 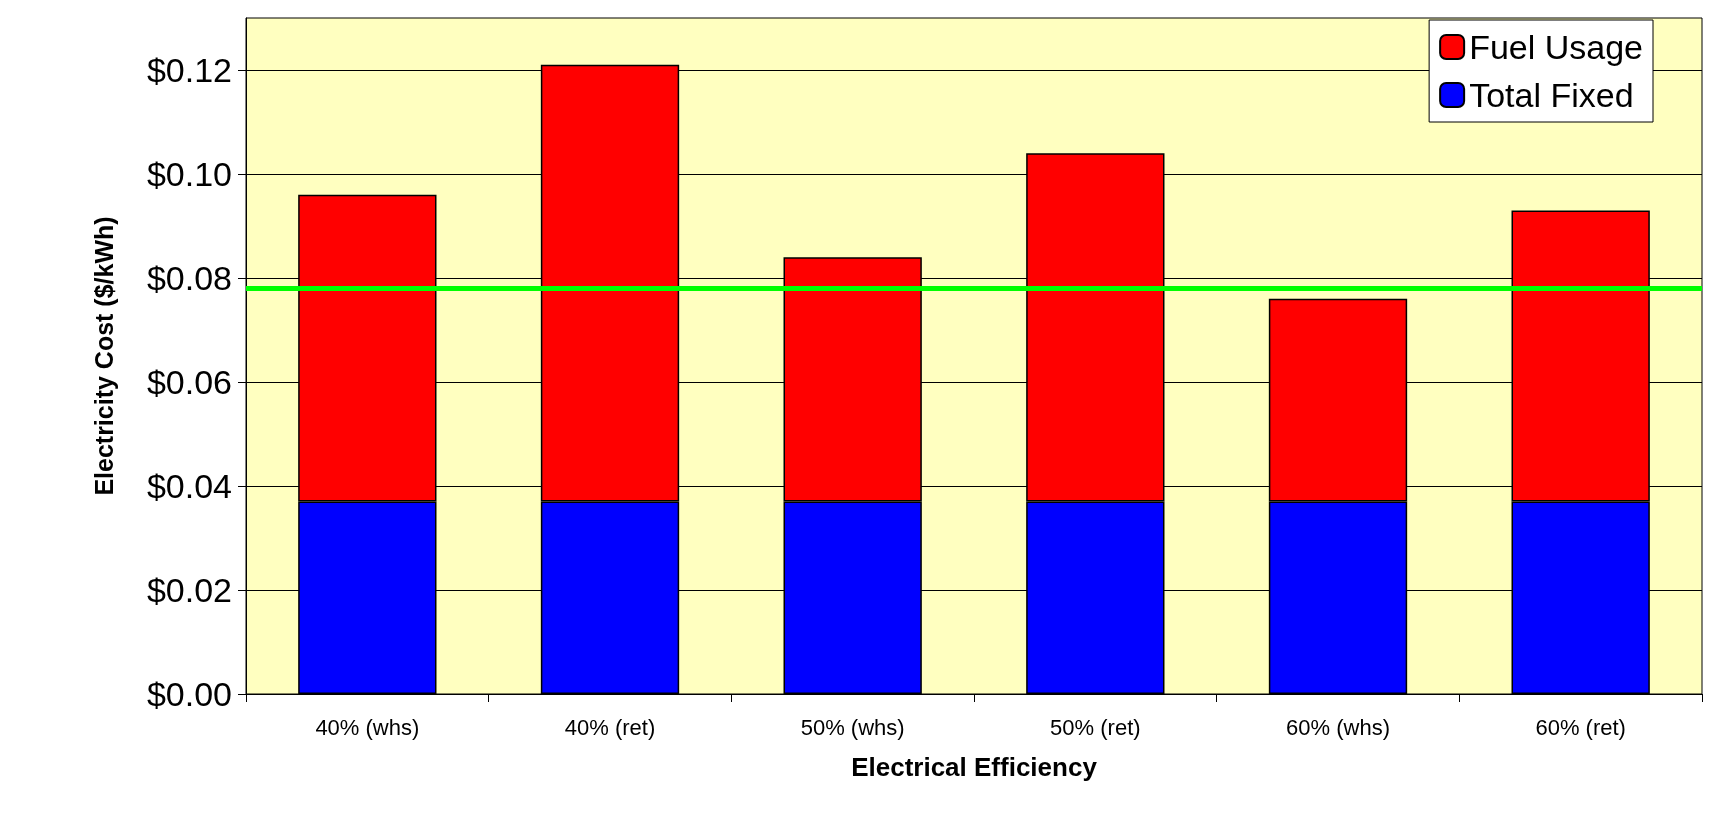 What do you see at coordinates (1580, 727) in the screenshot?
I see `x-tick-label: 60% (ret)` at bounding box center [1580, 727].